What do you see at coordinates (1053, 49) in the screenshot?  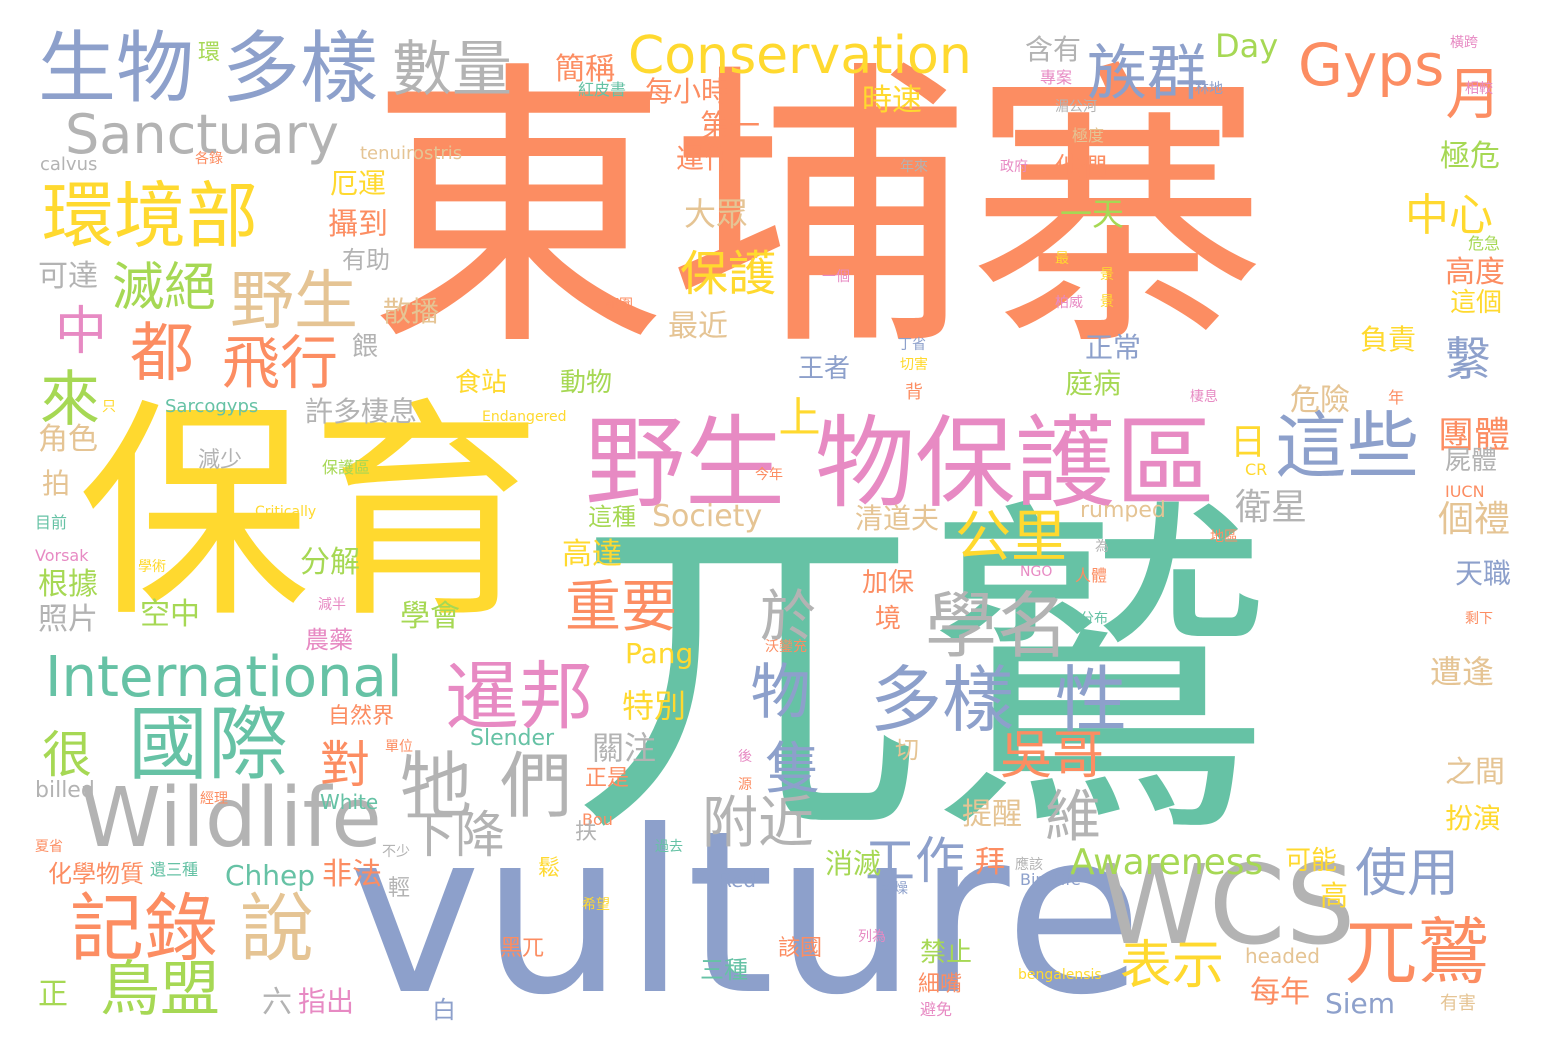 I see `word: 含有` at bounding box center [1053, 49].